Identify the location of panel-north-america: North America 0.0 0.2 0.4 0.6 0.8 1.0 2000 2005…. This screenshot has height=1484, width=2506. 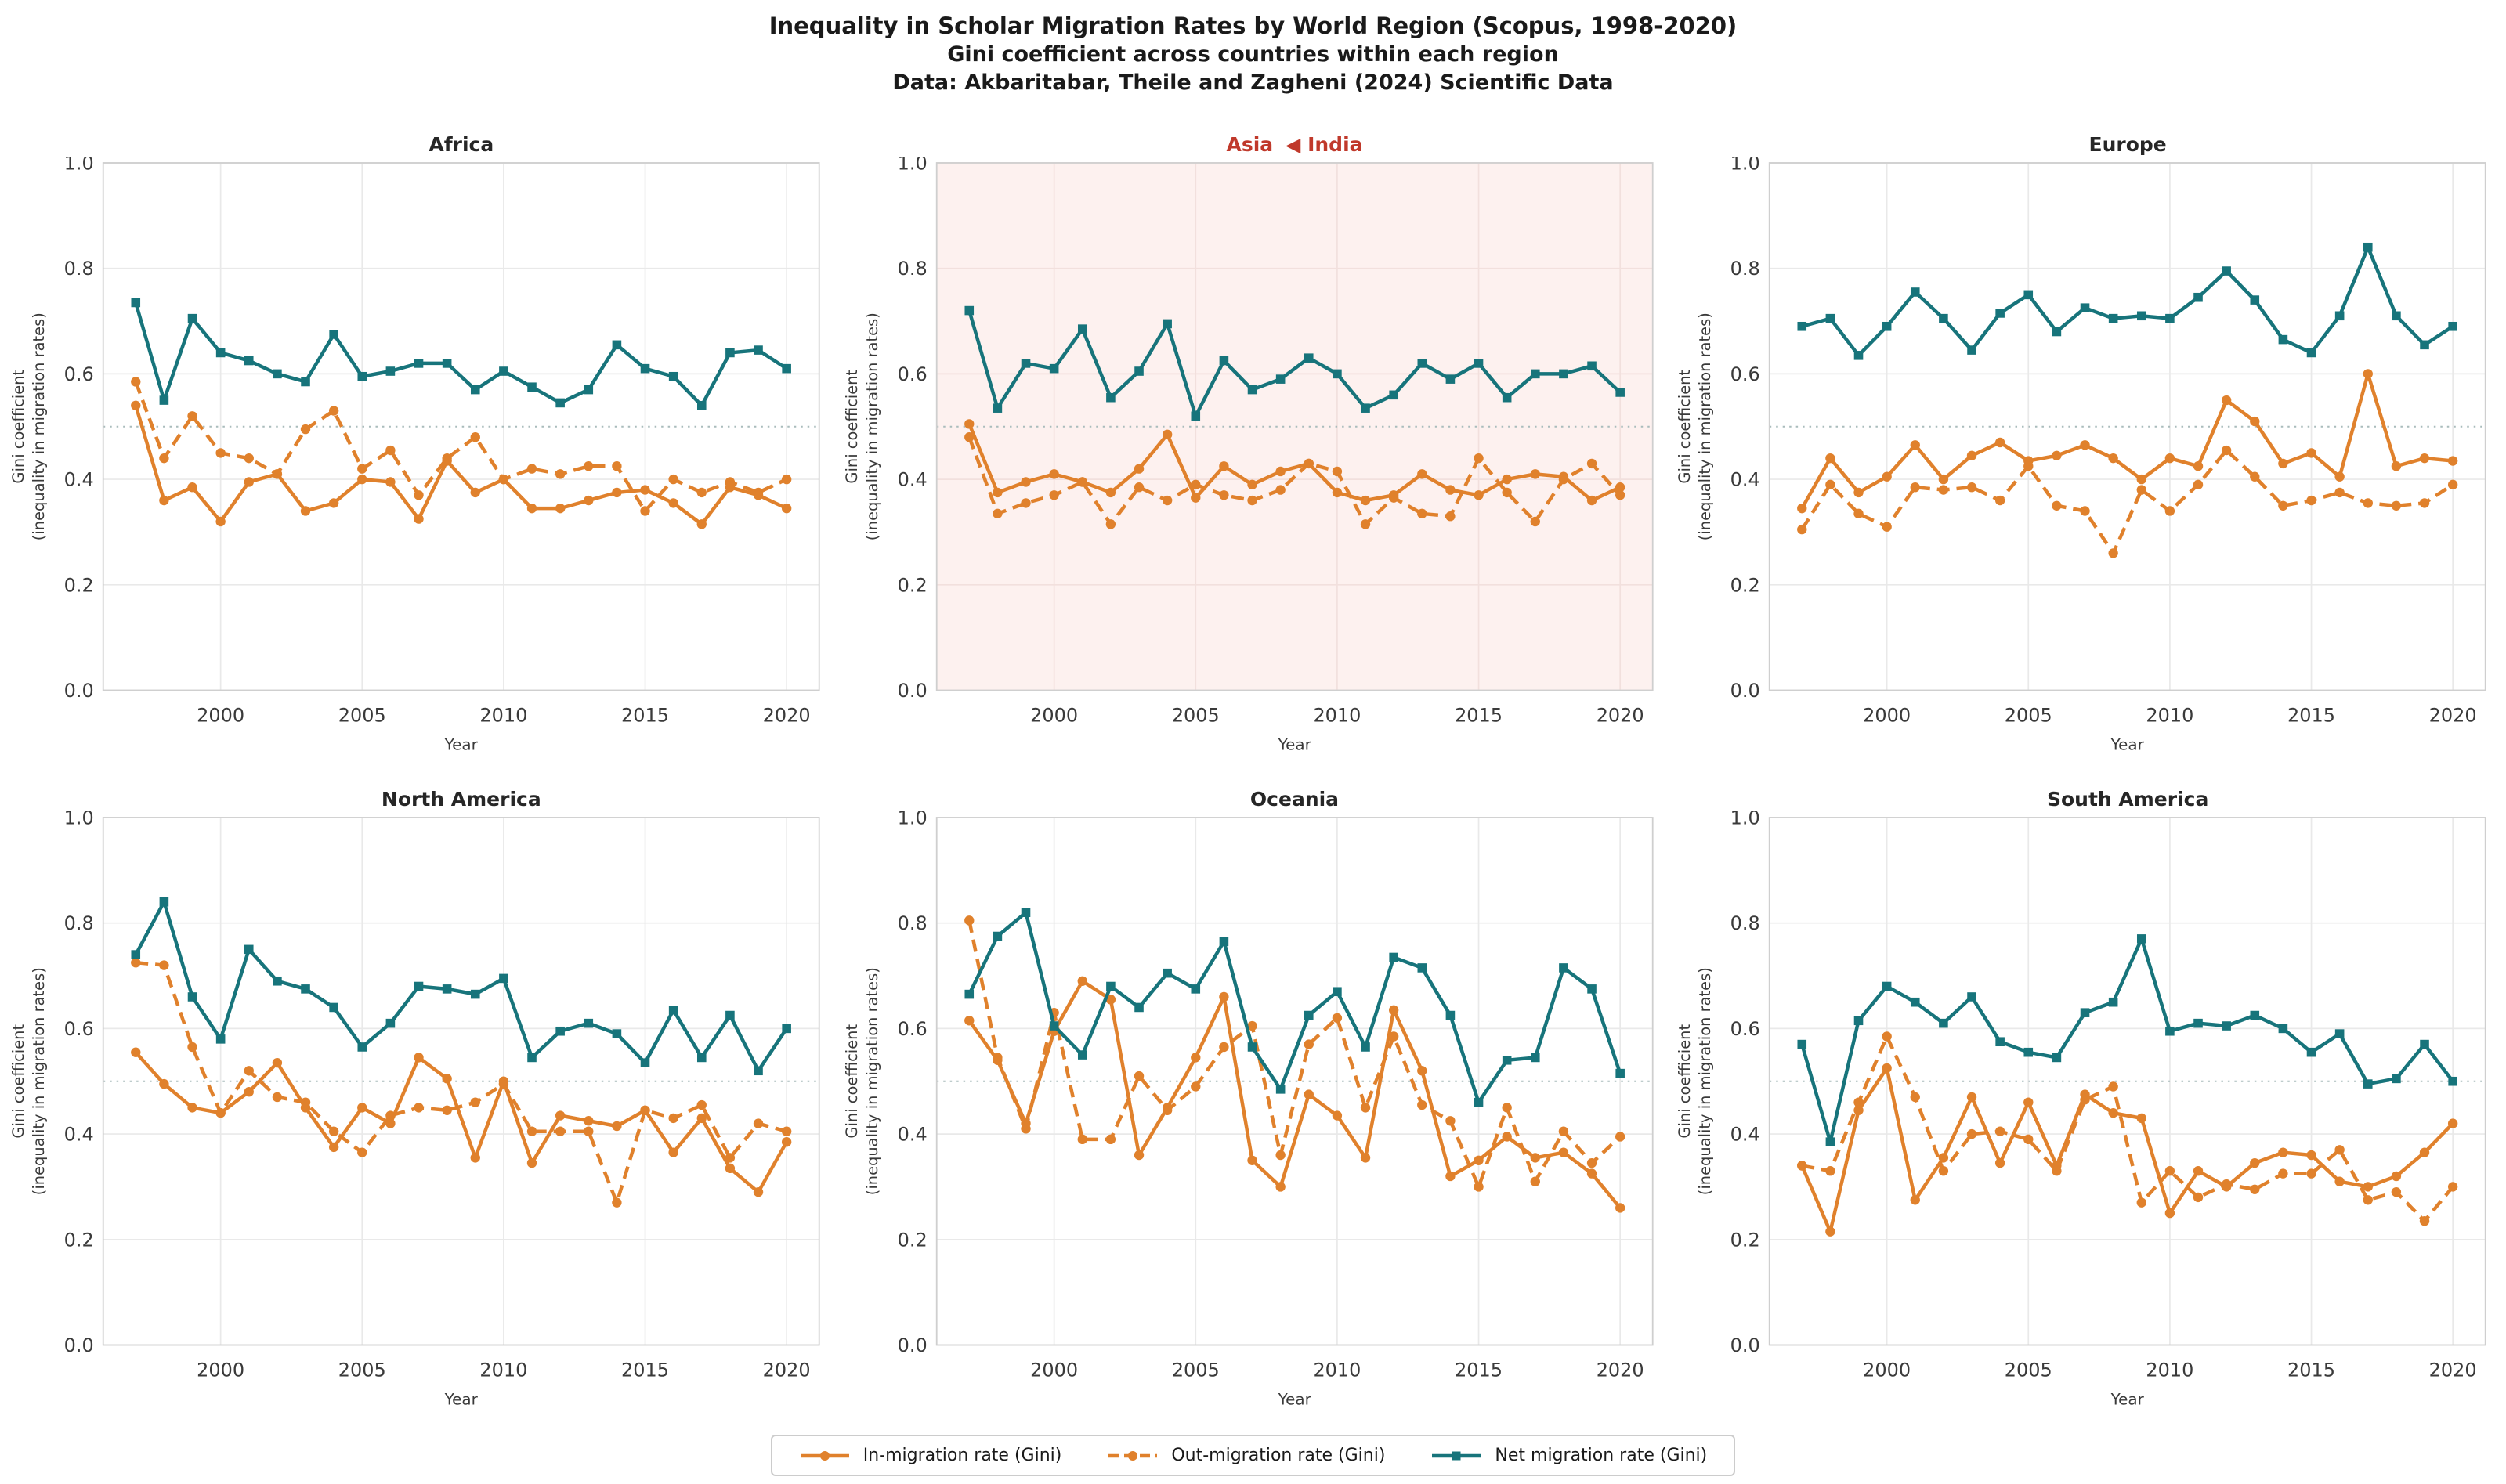
(420, 1107).